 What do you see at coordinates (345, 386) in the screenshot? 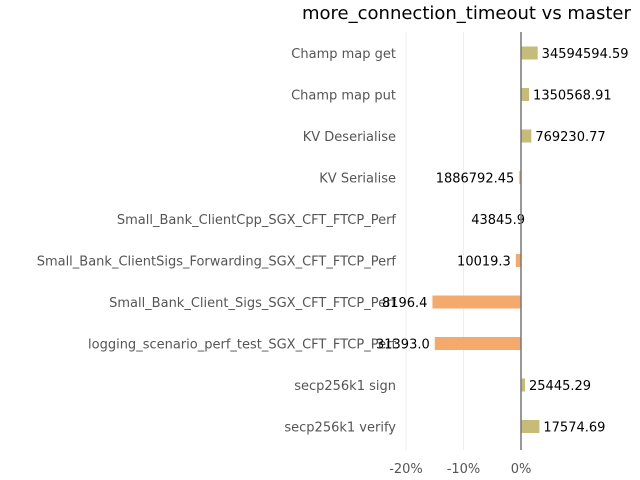
I see `category-label: secp256k1 sign` at bounding box center [345, 386].